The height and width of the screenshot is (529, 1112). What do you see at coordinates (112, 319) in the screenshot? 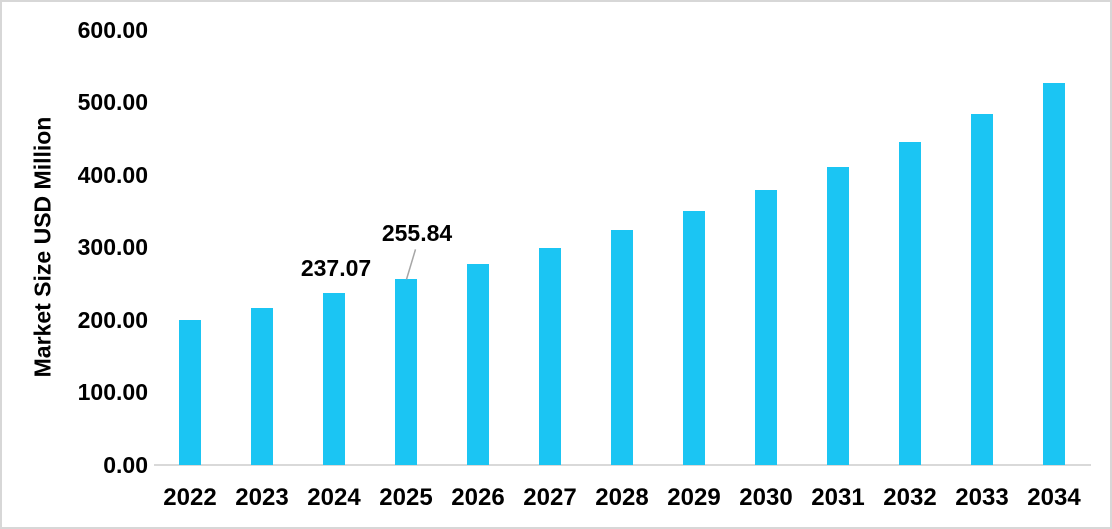
I see `y-tick-label: 200.00` at bounding box center [112, 319].